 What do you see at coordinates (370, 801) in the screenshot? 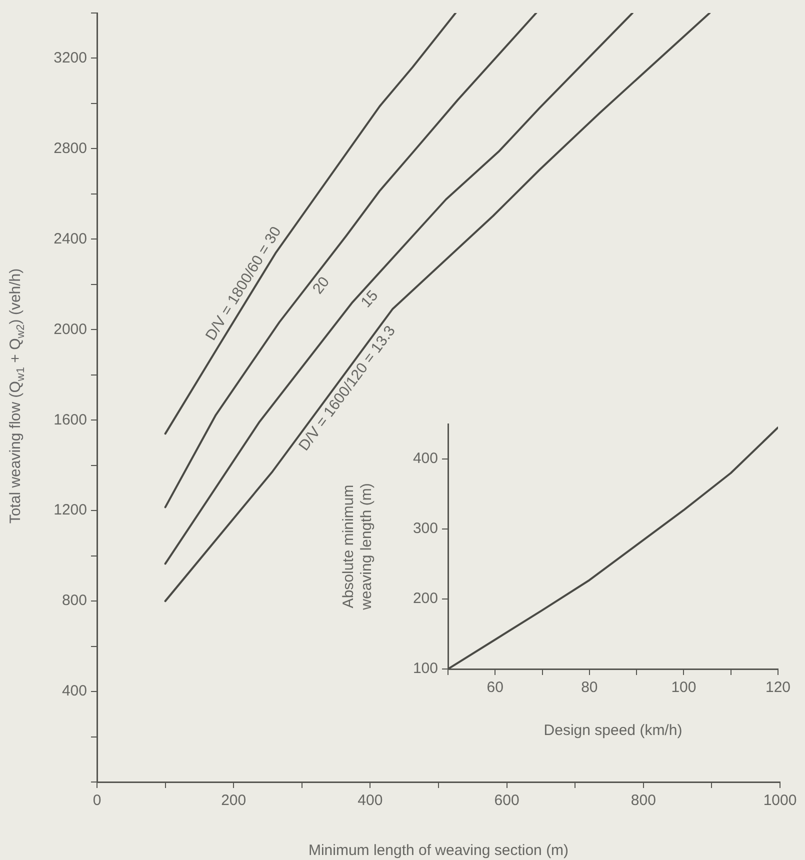
I see `x-tick-label: 400` at bounding box center [370, 801].